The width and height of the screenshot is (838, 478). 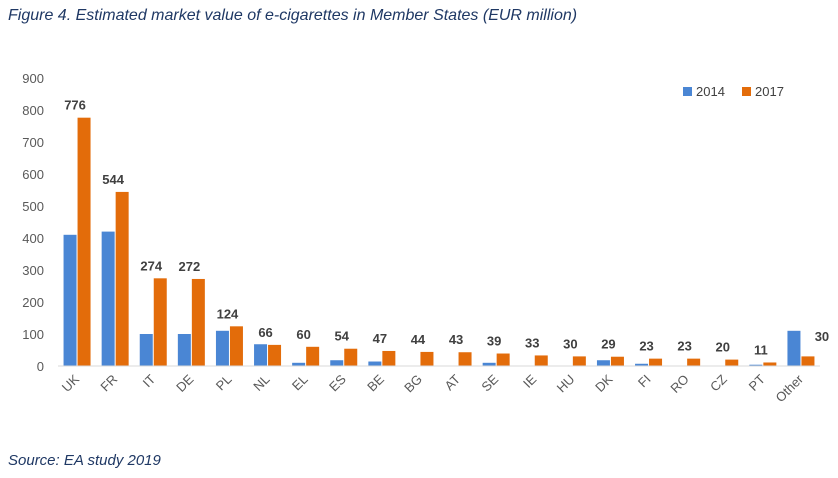 What do you see at coordinates (84, 460) in the screenshot?
I see `source-note: Source: EA study 2019` at bounding box center [84, 460].